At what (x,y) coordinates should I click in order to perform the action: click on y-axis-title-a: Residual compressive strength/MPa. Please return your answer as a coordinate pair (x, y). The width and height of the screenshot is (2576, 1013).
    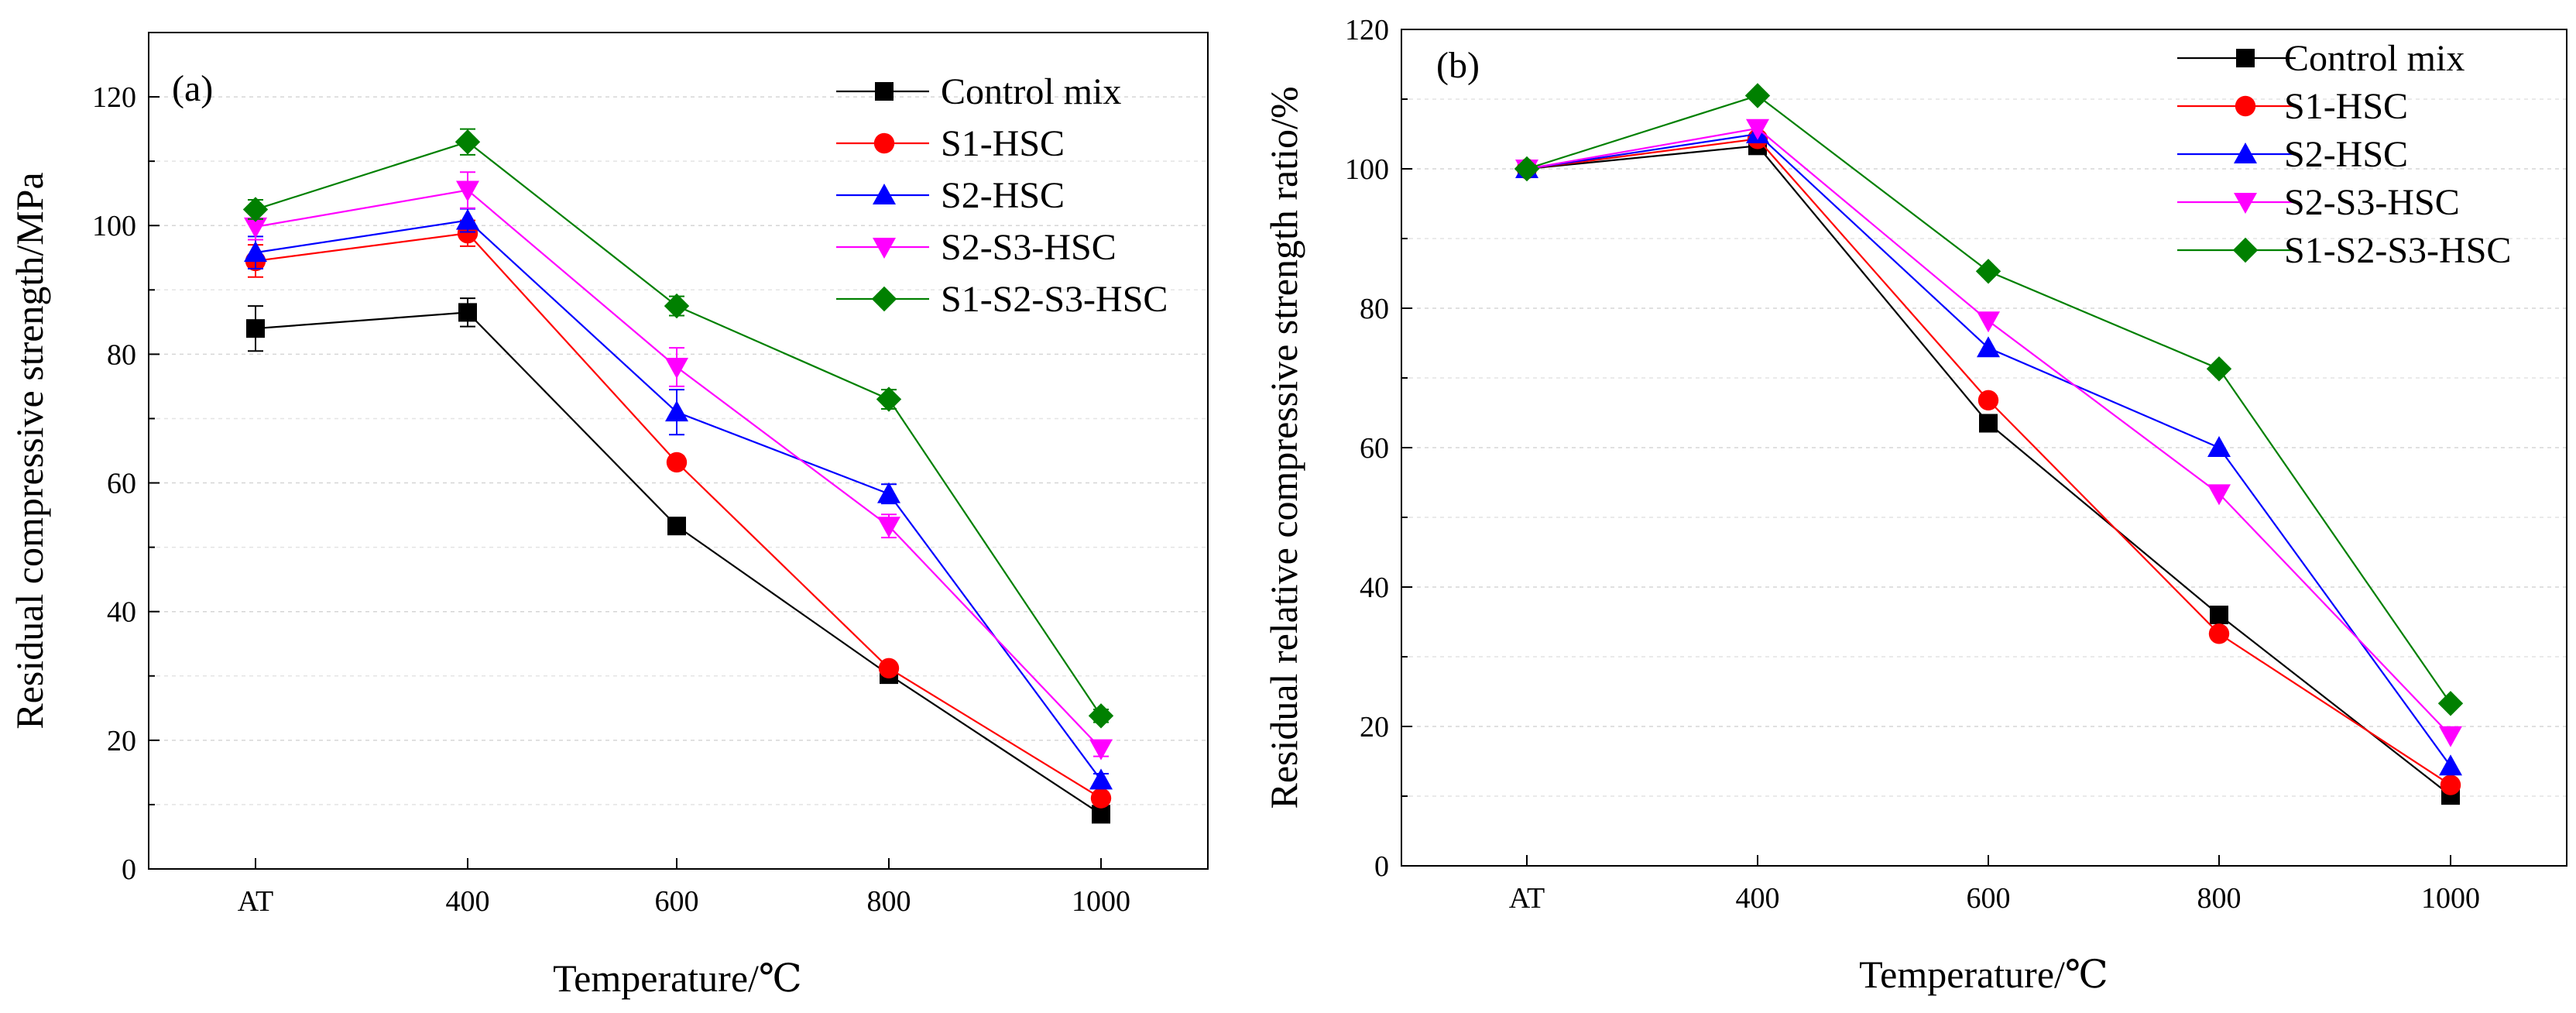
    Looking at the image, I should click on (29, 450).